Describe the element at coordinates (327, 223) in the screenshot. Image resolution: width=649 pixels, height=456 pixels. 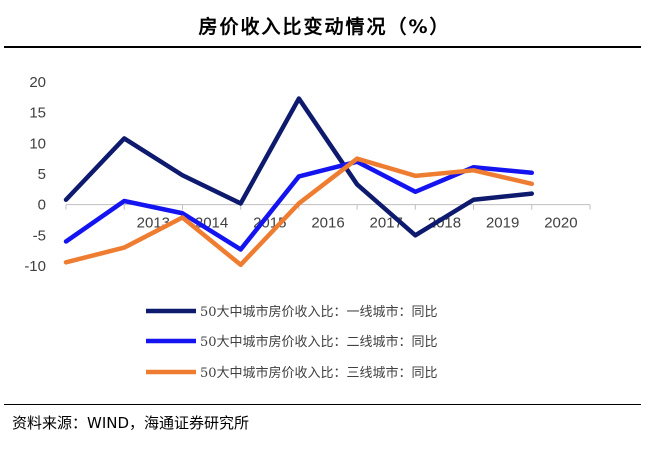
I see `x-tick-label: 2016` at that location.